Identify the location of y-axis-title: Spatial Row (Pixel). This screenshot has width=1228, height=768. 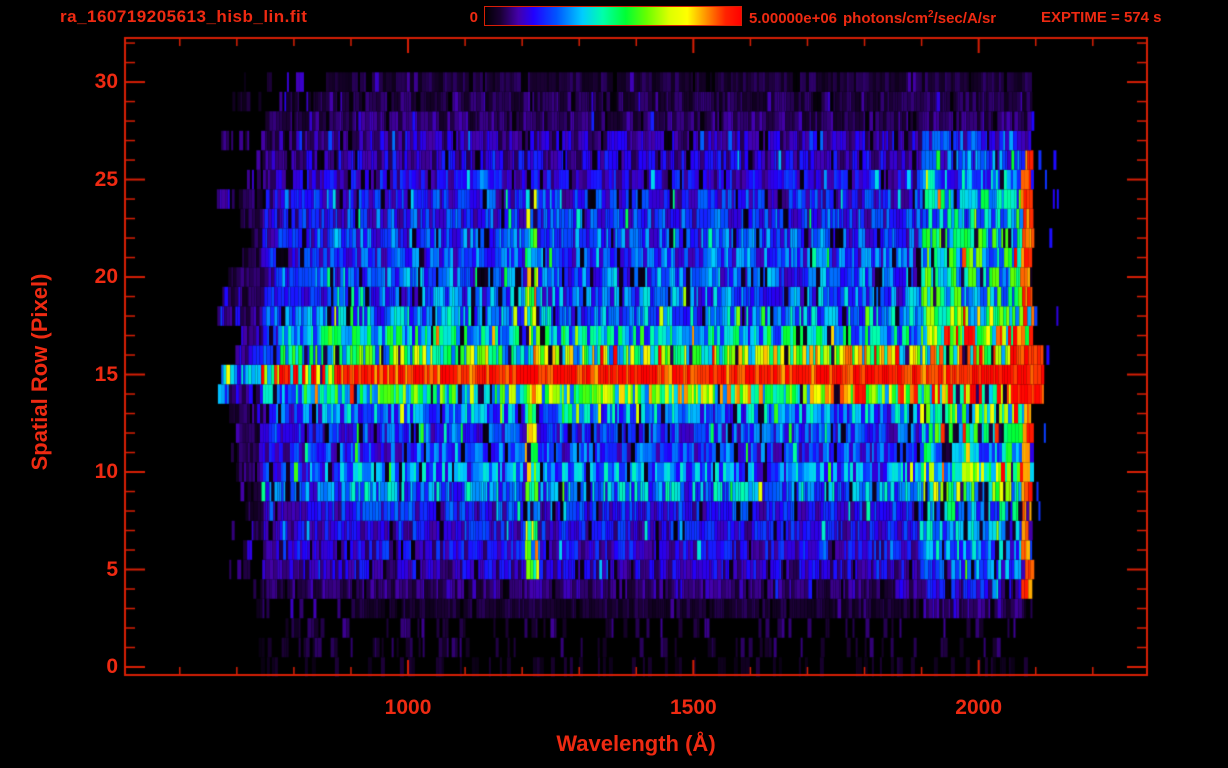
(39, 372).